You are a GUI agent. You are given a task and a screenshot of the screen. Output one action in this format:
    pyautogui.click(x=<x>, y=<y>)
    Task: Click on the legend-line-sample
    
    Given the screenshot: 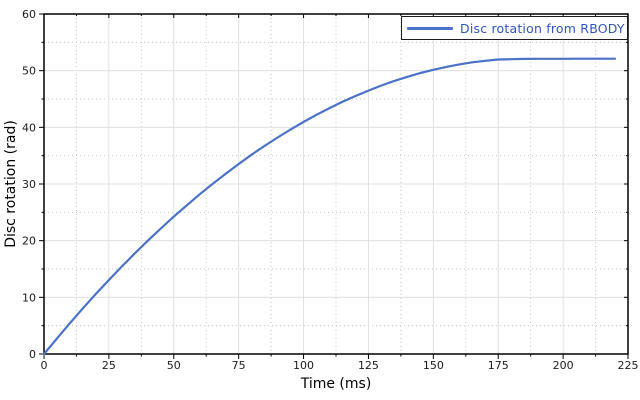 What is the action you would take?
    pyautogui.click(x=430, y=28)
    